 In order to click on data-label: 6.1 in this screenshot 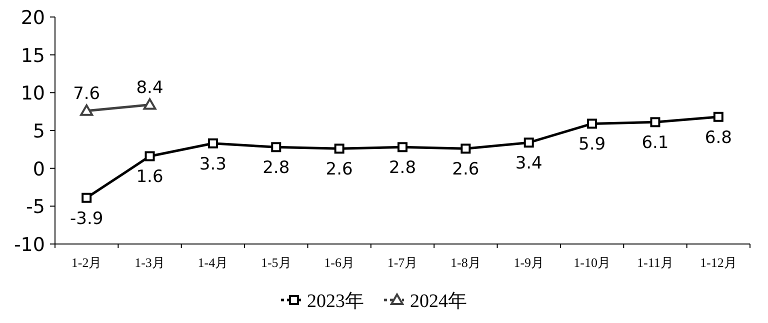, I will do `click(655, 143)`.